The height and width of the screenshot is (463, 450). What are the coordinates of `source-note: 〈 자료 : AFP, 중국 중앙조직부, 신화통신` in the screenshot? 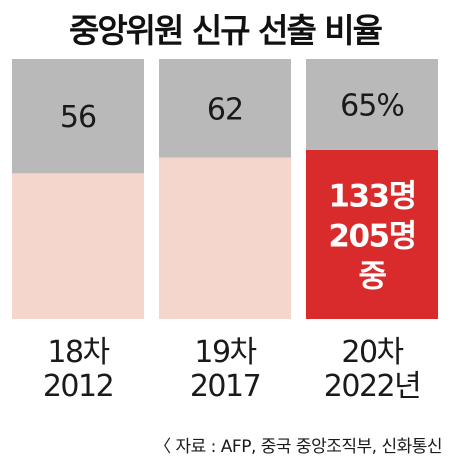 It's located at (298, 447).